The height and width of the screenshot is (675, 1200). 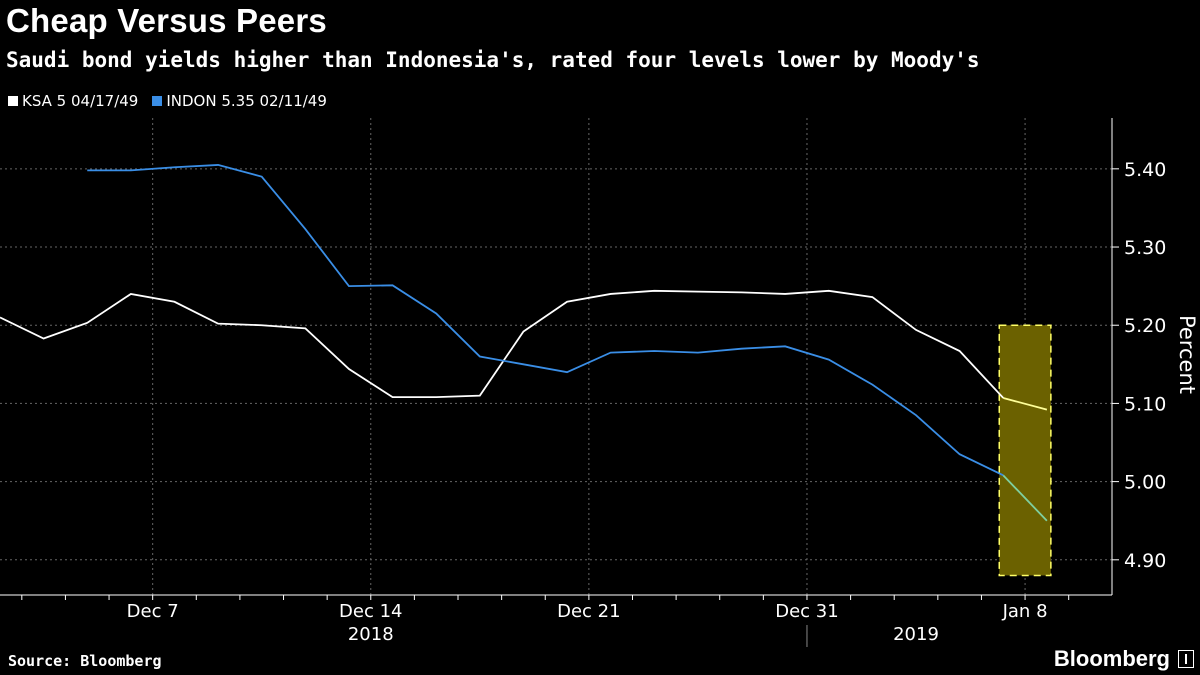 I want to click on legend-swatch-ksa, so click(x=13, y=101).